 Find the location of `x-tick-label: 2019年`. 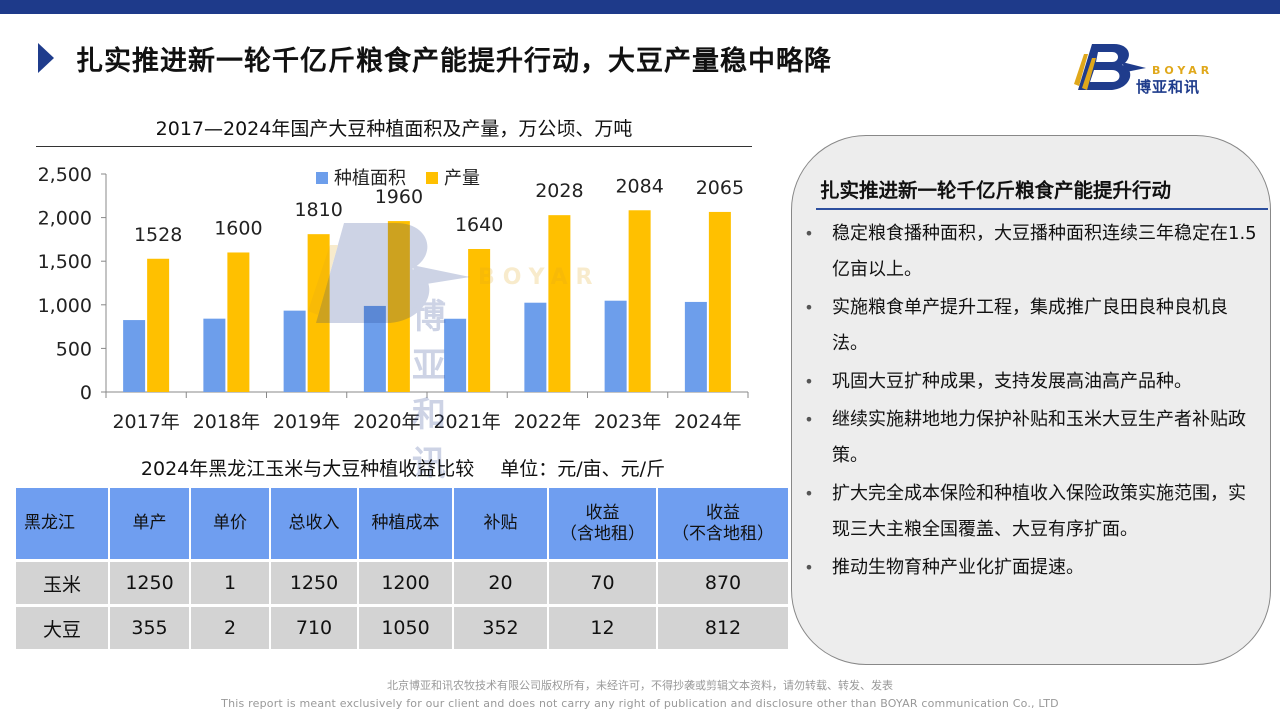

x-tick-label: 2019年 is located at coordinates (306, 422).